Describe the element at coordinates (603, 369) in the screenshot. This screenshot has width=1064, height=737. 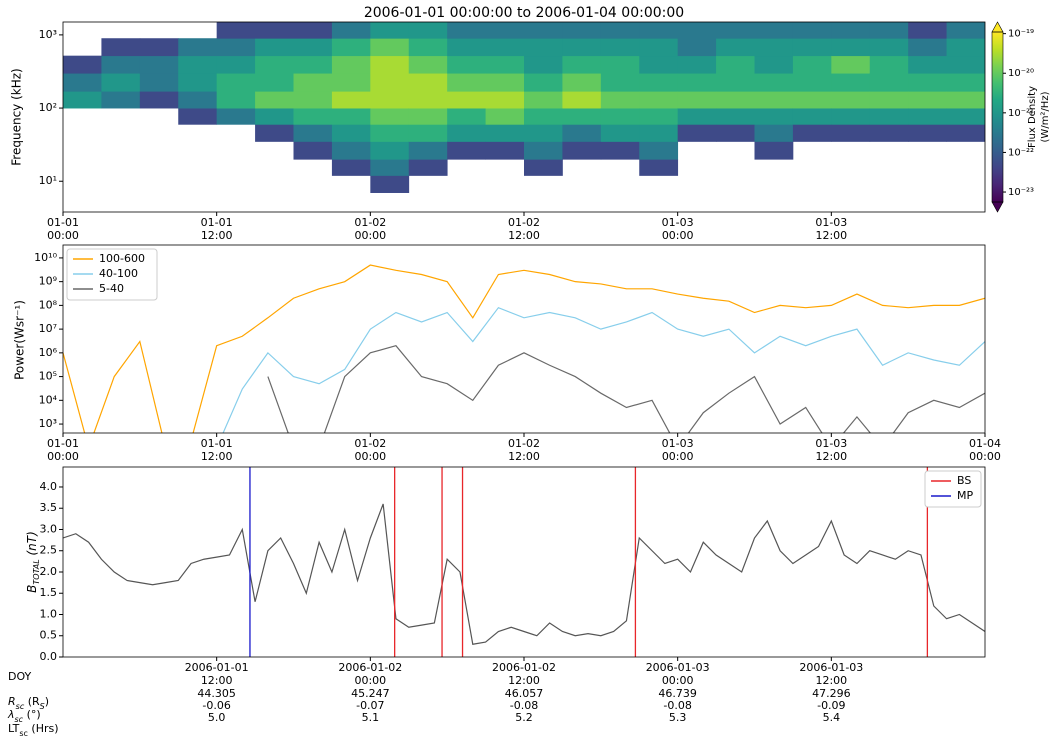
I see `data-line` at that location.